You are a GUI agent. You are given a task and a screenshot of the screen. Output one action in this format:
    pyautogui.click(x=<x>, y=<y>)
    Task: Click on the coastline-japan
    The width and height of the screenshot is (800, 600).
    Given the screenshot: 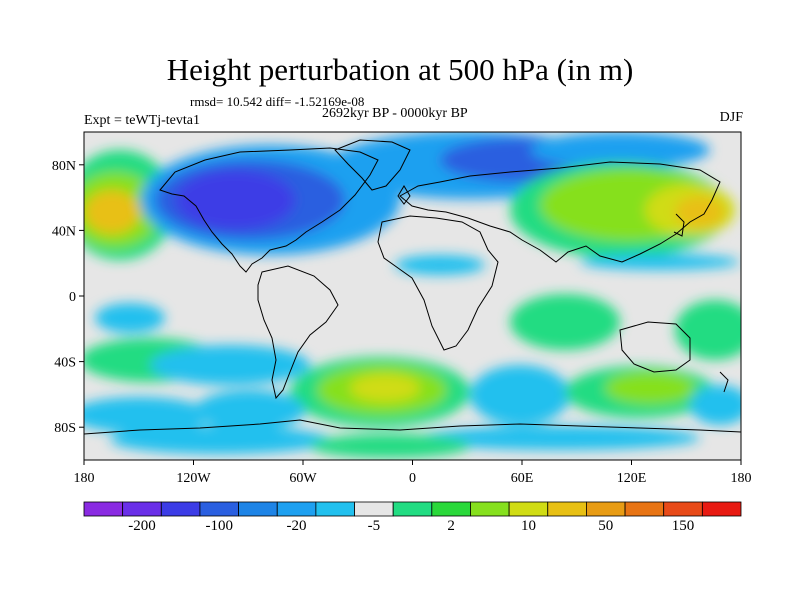 What is the action you would take?
    pyautogui.click(x=679, y=225)
    